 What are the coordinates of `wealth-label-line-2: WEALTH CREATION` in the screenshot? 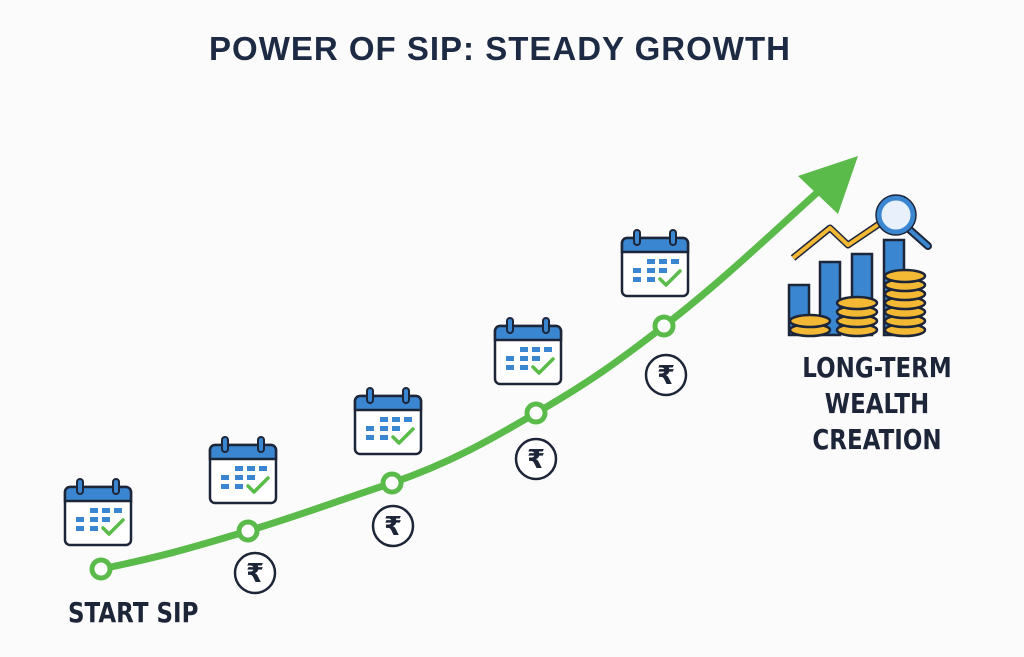 It's located at (877, 421).